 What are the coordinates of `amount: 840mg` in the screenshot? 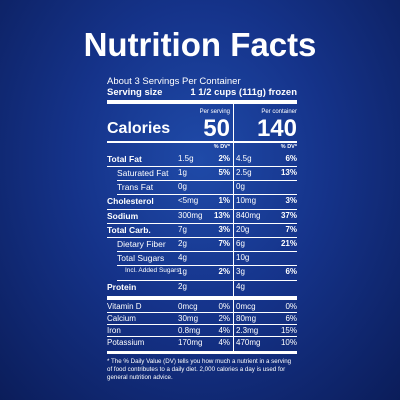 It's located at (248, 215).